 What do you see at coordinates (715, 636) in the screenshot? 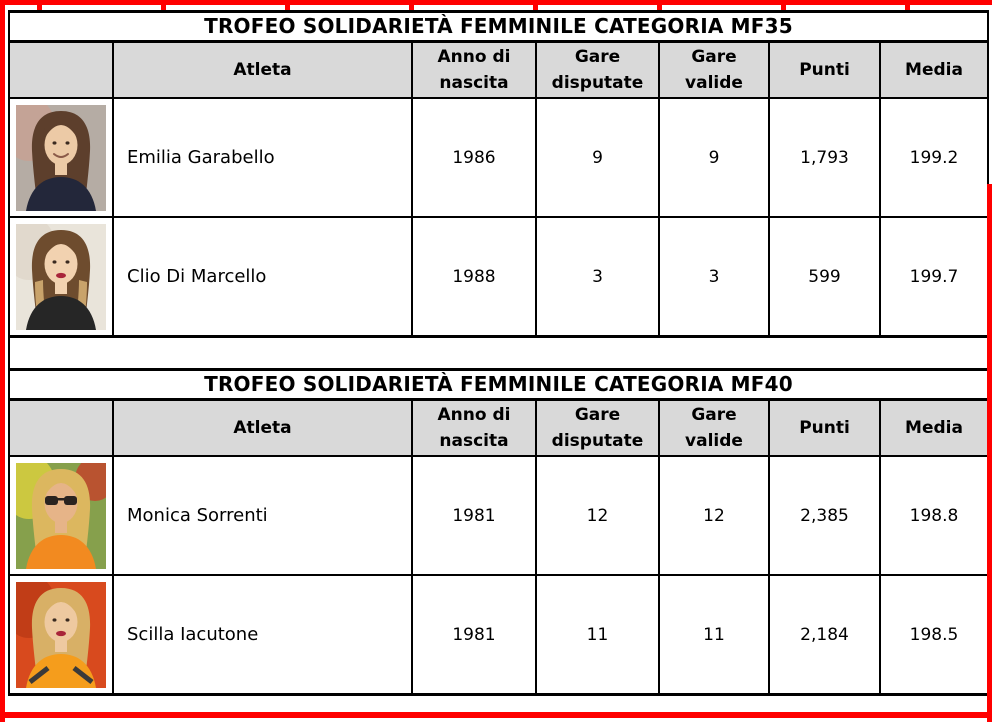
I see `races-valid: 11` at bounding box center [715, 636].